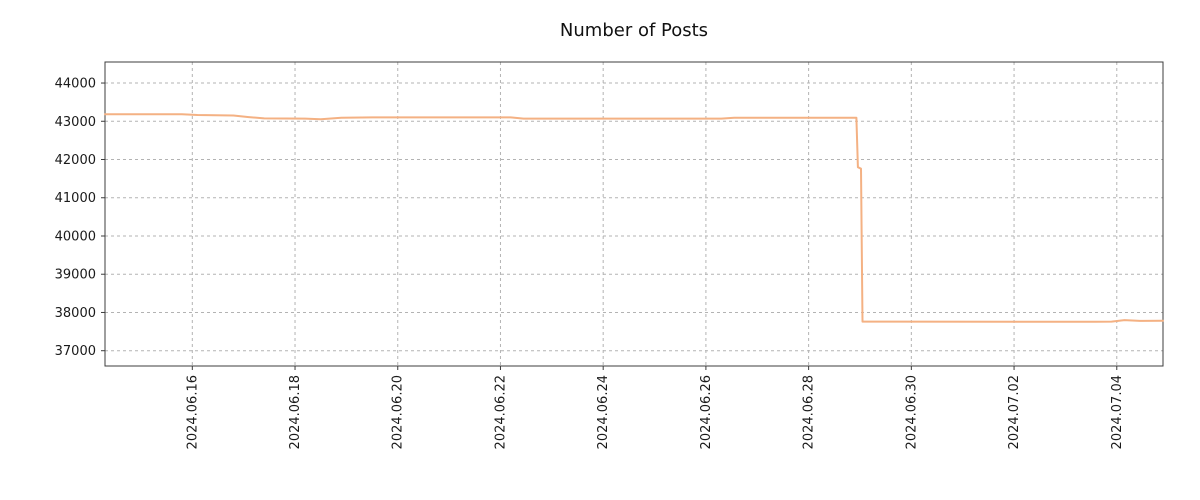 This screenshot has height=500, width=1200. What do you see at coordinates (295, 412) in the screenshot?
I see `x-tick-label: 2024.06.18` at bounding box center [295, 412].